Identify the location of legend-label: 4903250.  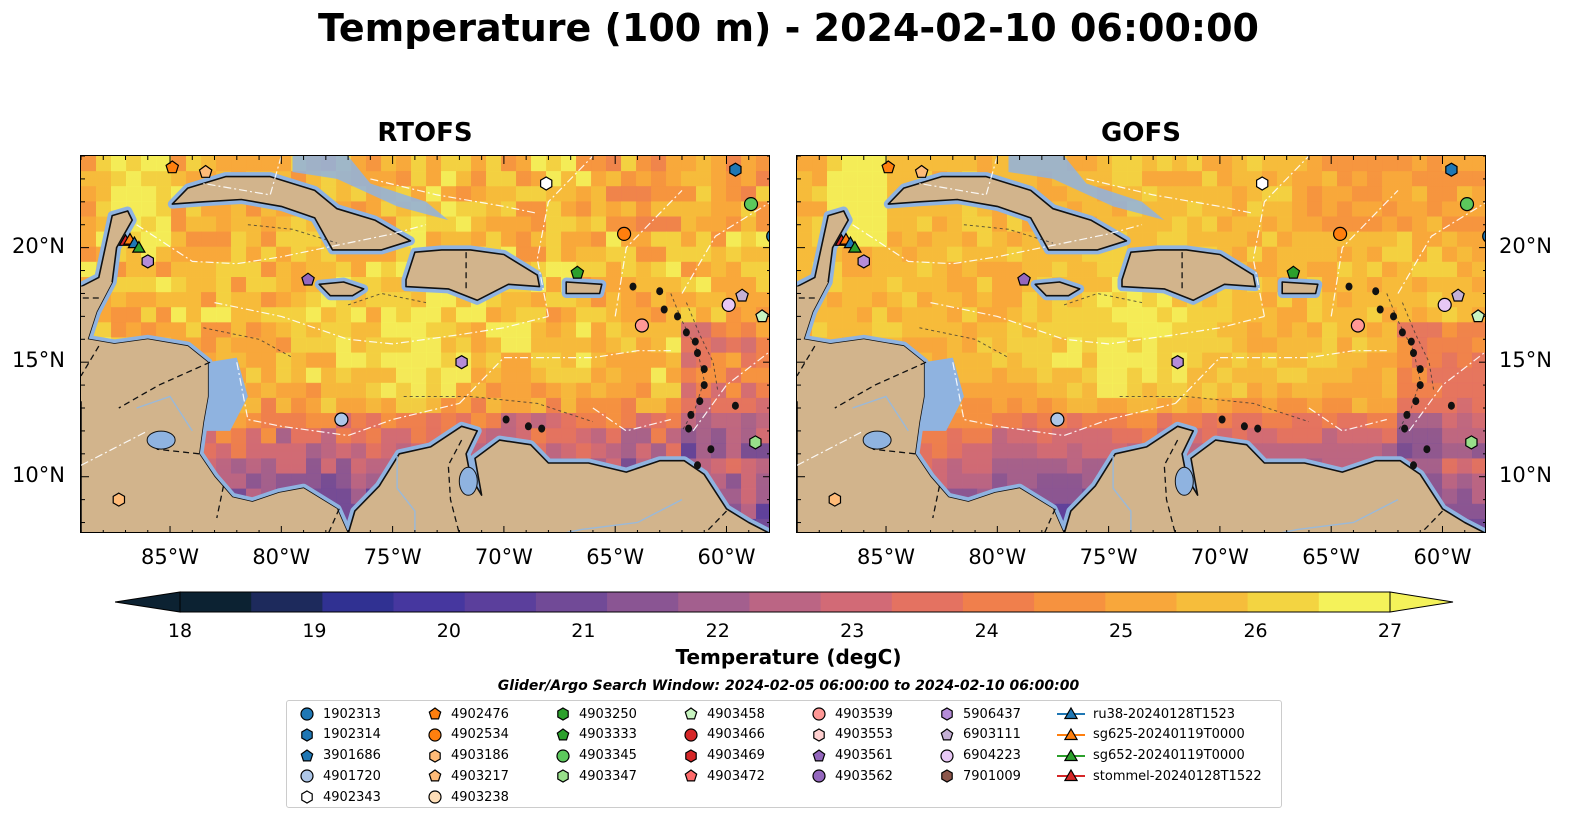
(608, 714).